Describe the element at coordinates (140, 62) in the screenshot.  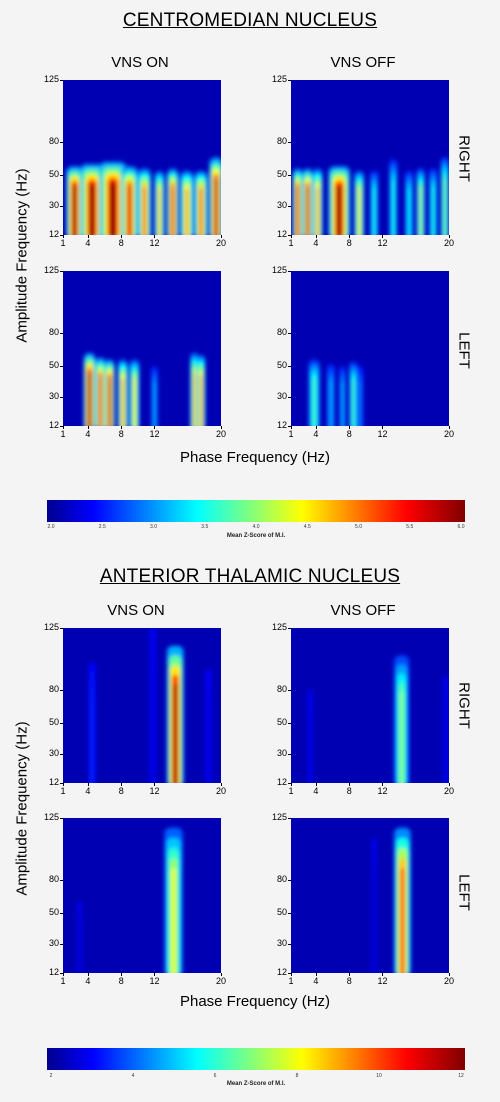
I see `column-title-vns-on: VNS ON` at that location.